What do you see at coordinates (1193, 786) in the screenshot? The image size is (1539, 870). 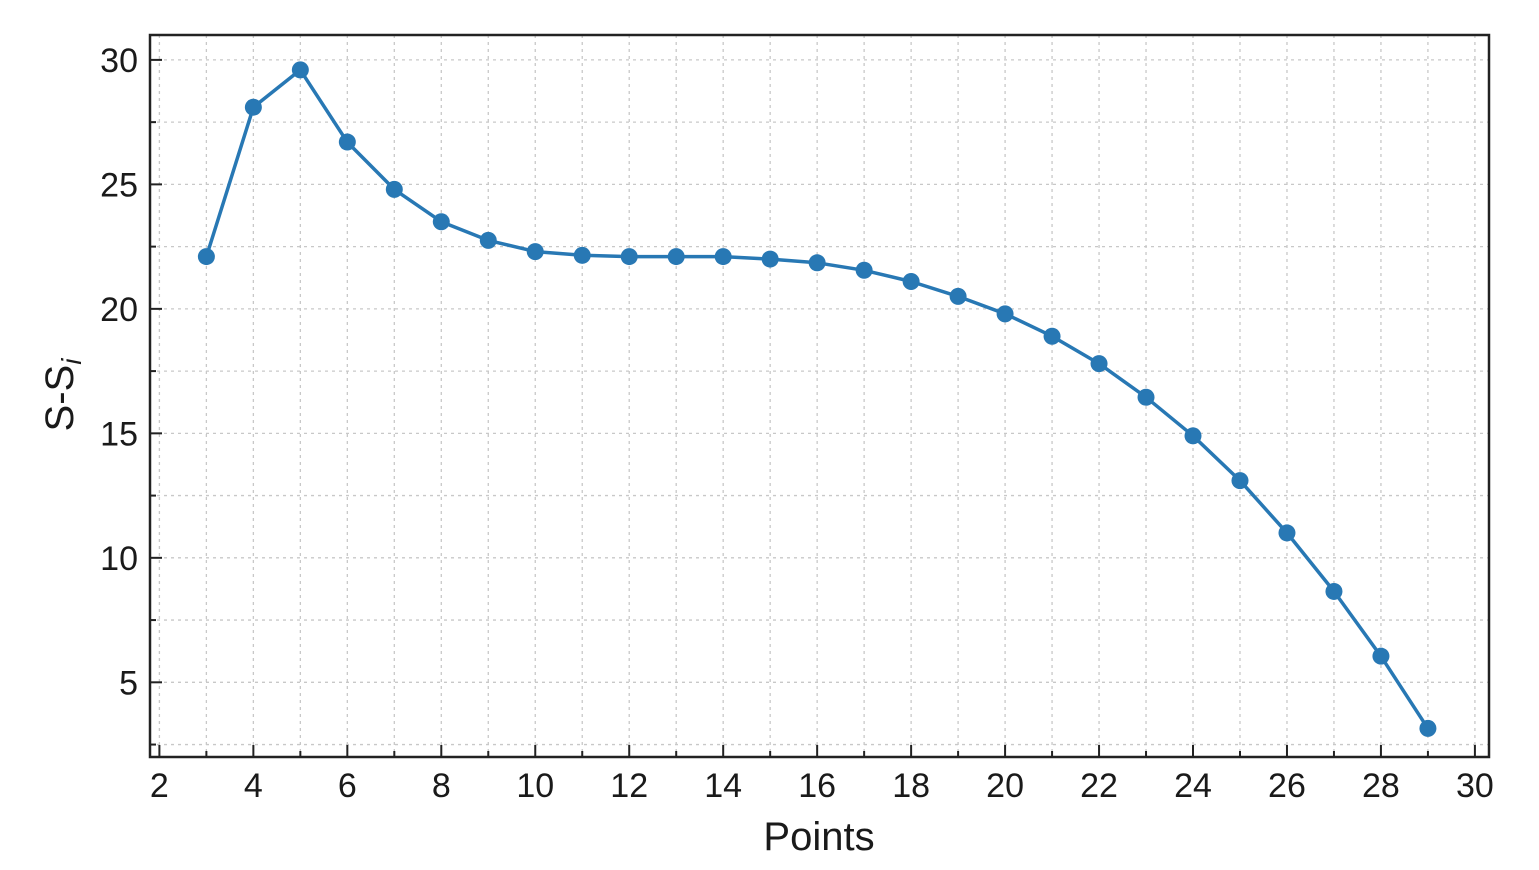 I see `x-tick-label: 24` at bounding box center [1193, 786].